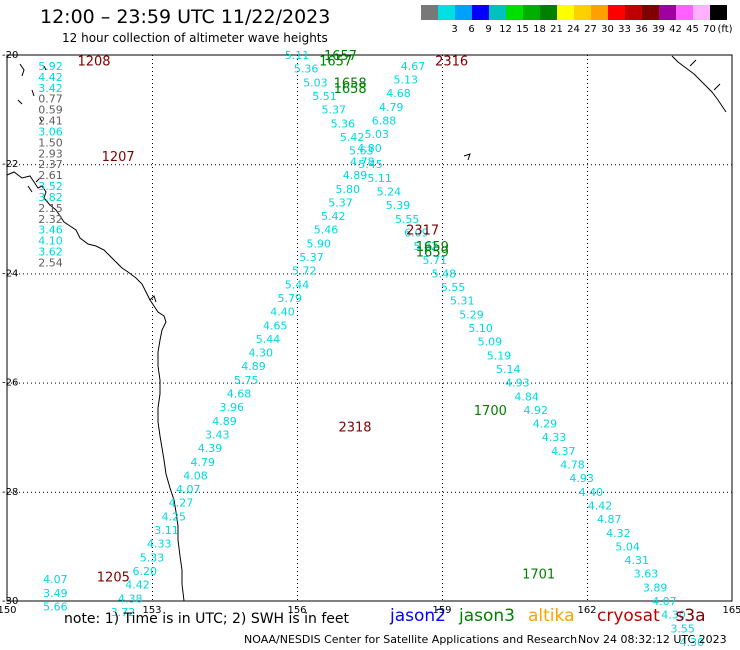  What do you see at coordinates (451, 61) in the screenshot?
I see `pass-time-label: 2316` at bounding box center [451, 61].